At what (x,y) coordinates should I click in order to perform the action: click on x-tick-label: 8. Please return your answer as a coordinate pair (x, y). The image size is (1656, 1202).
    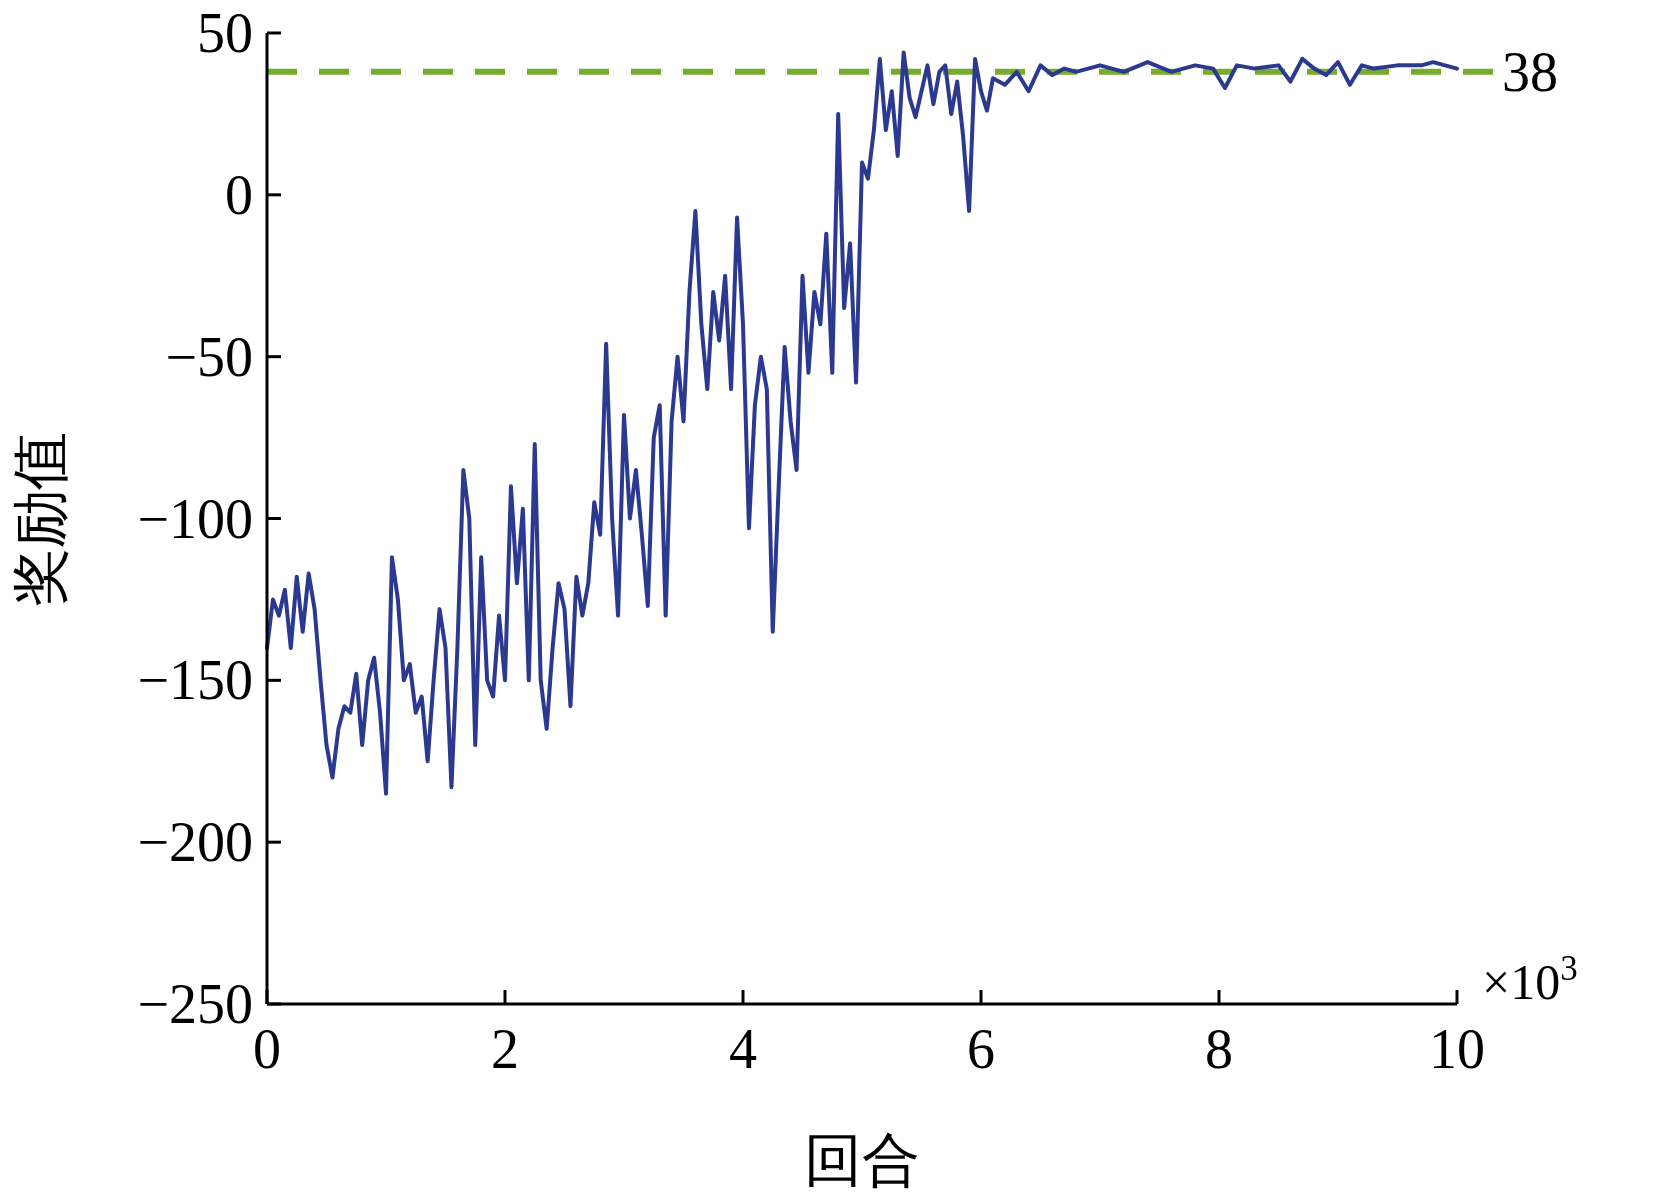
    Looking at the image, I should click on (1219, 1049).